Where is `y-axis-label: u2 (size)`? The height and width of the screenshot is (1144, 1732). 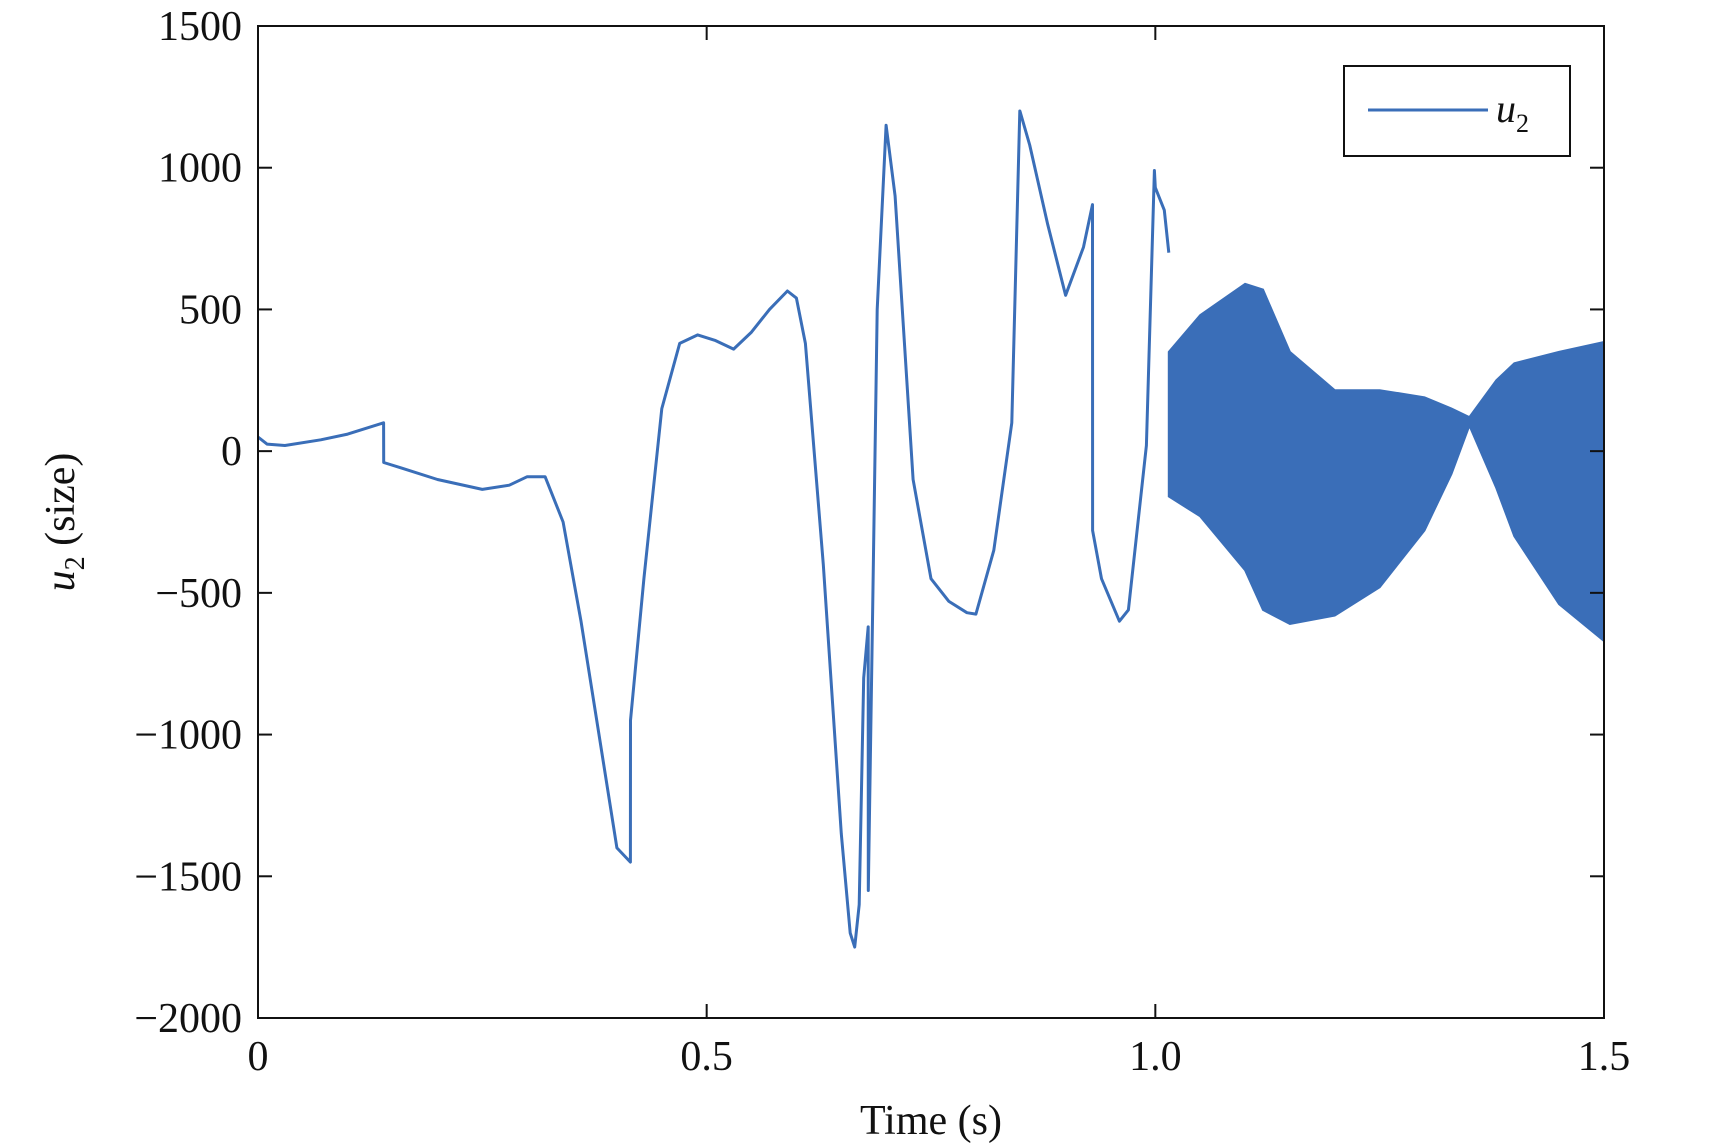
y-axis-label: u2 (size) is located at coordinates (64, 522).